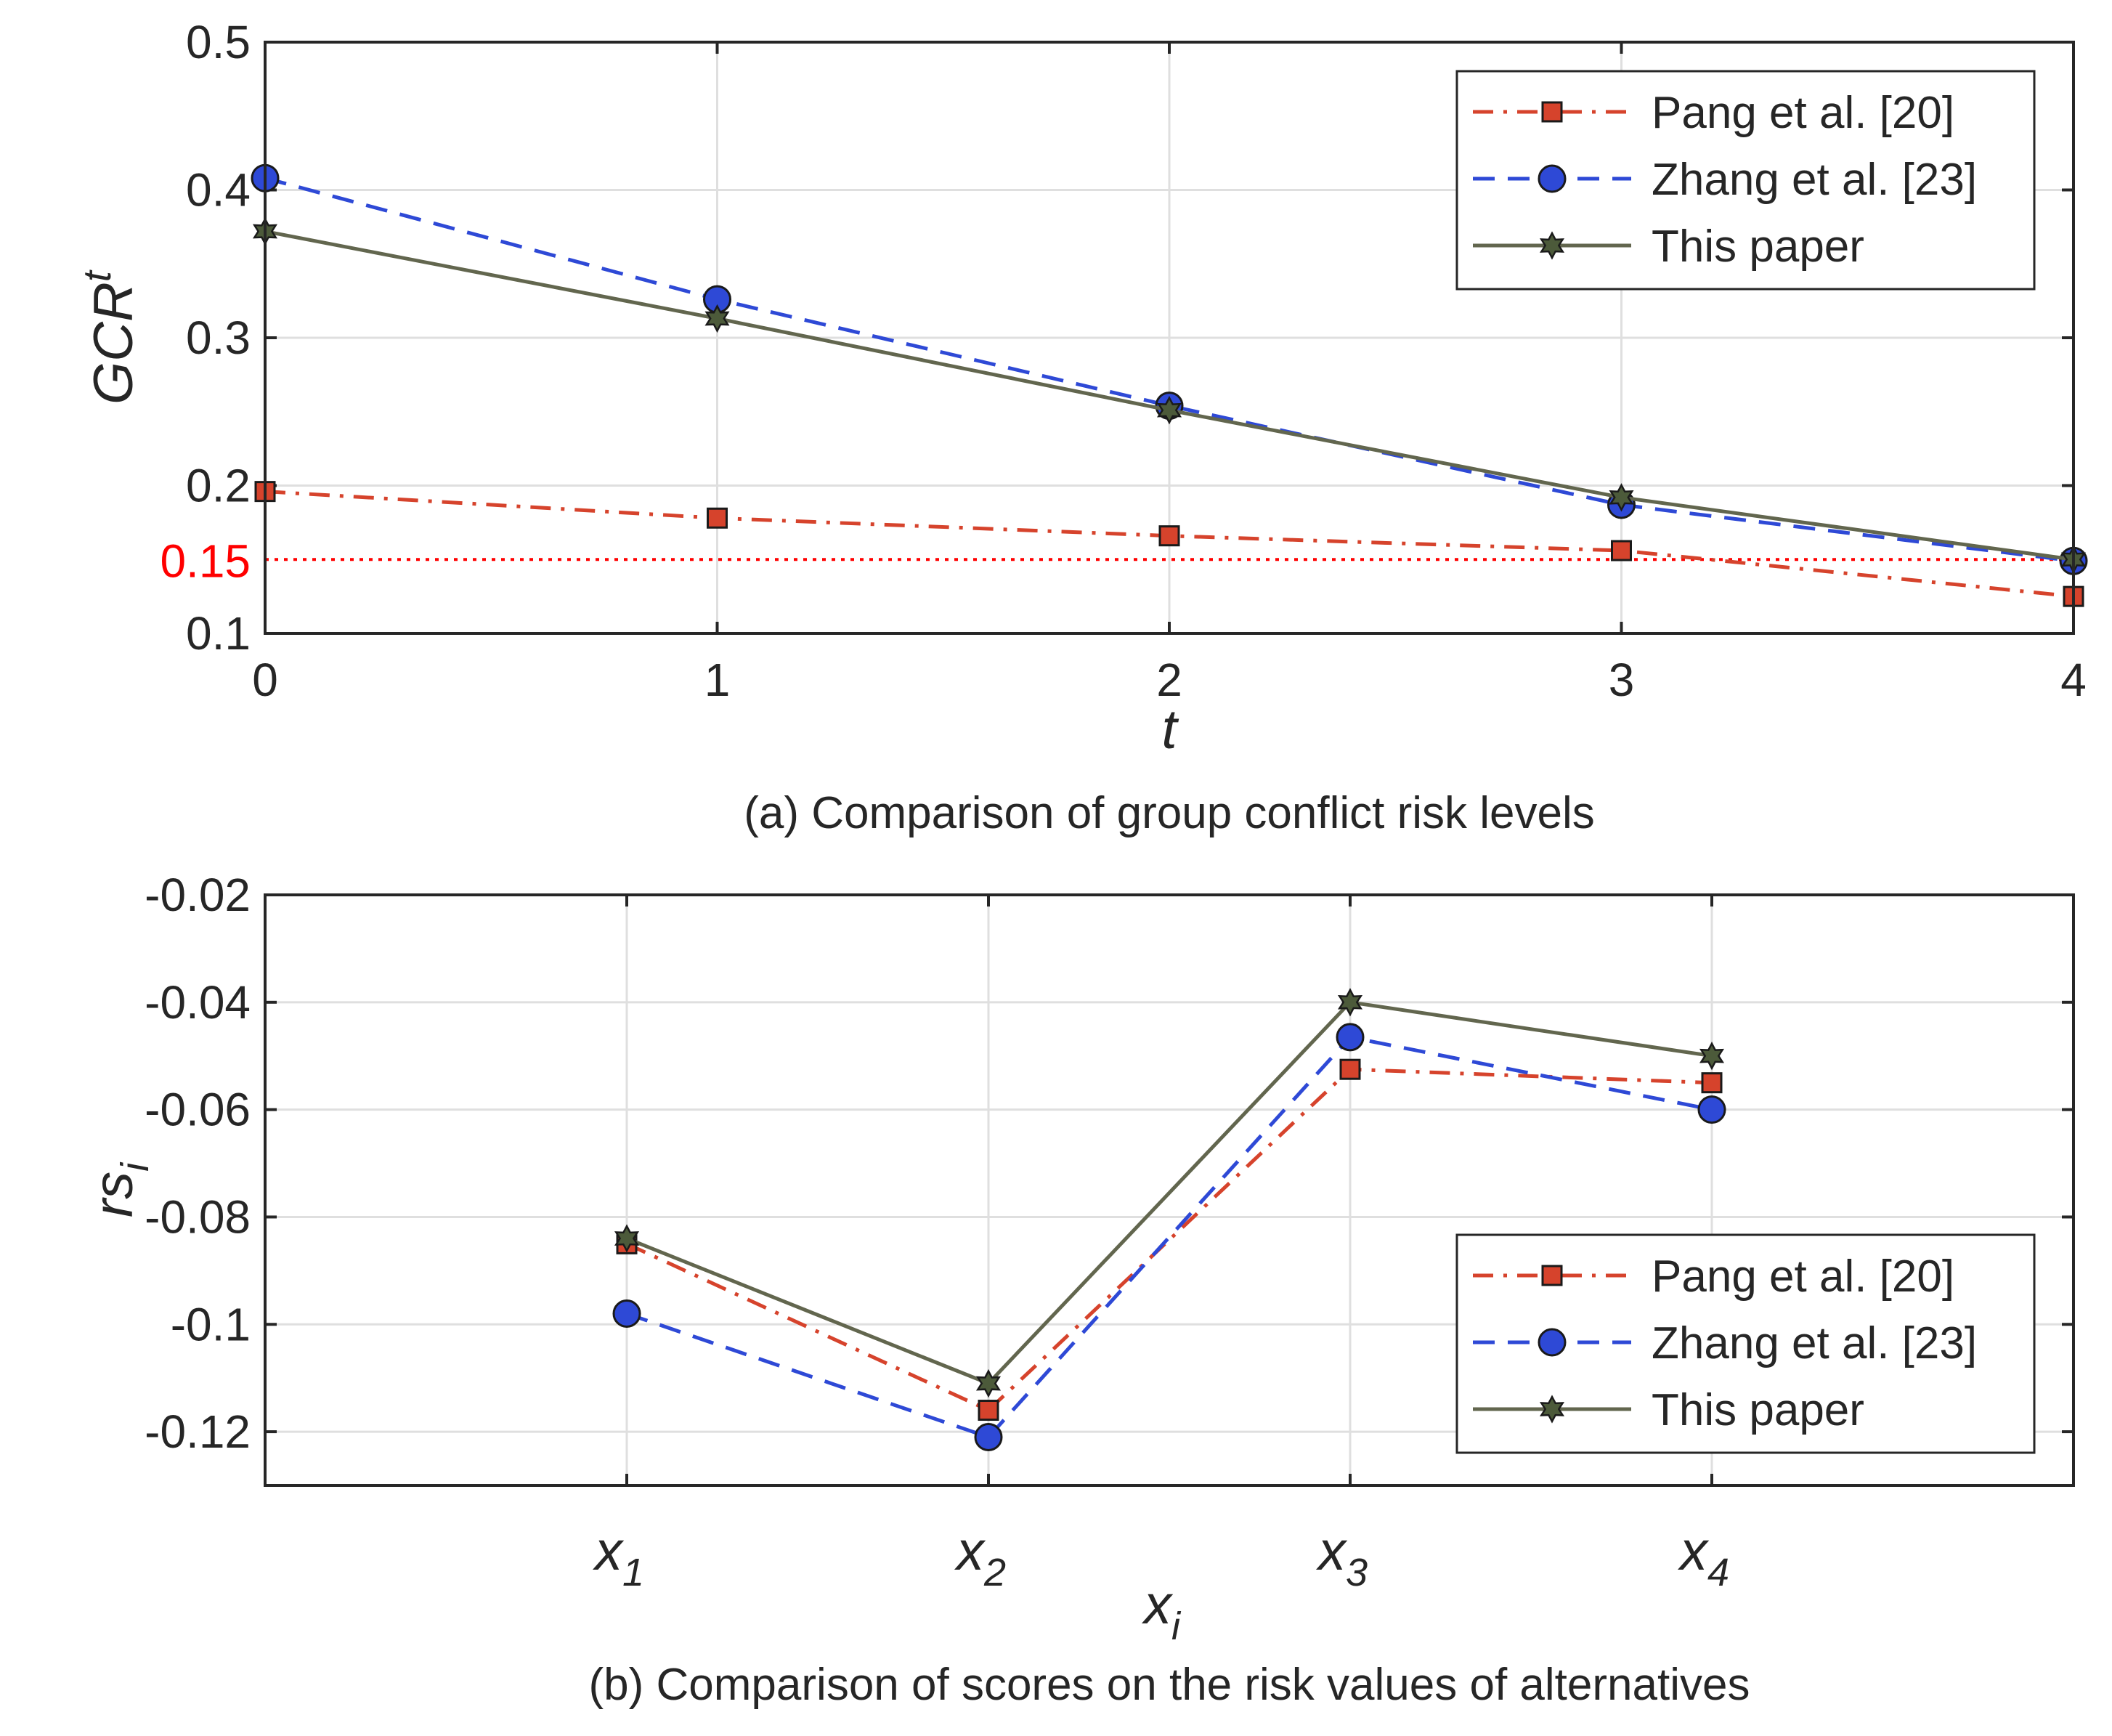  I want to click on x-tick-label: x3, so click(1341, 1557).